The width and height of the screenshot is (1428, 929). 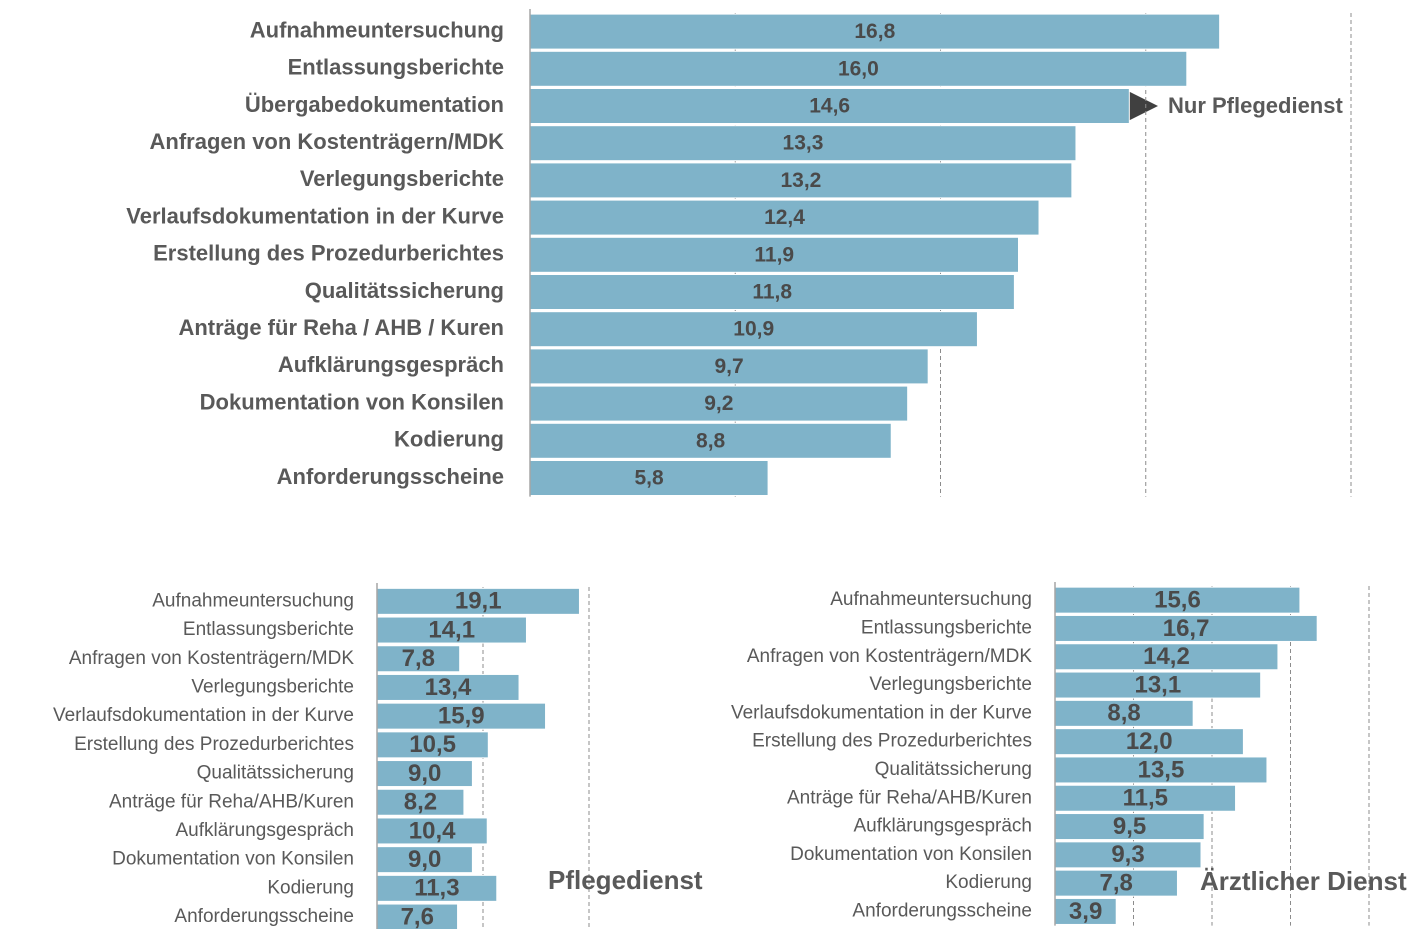 What do you see at coordinates (1303, 881) in the screenshot?
I see `chart-title: Ärztlicher Dienst` at bounding box center [1303, 881].